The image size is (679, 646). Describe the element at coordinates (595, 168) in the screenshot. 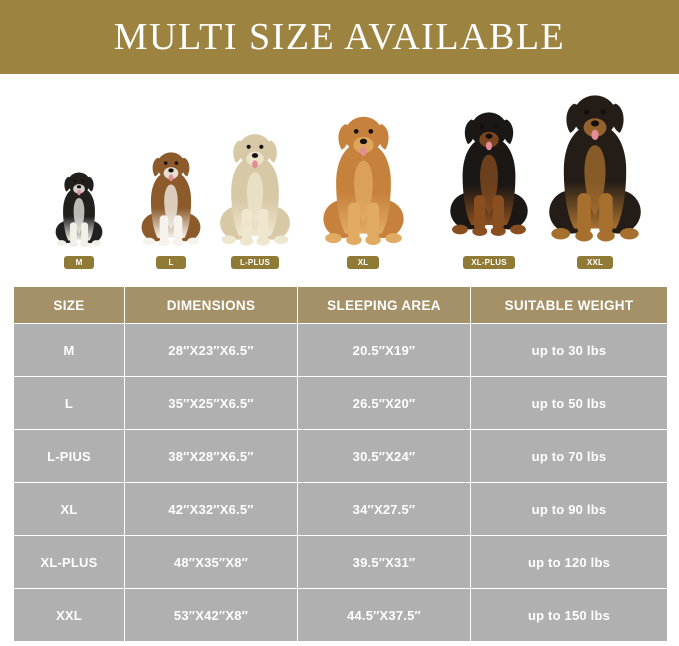

I see `german-shepherd-dog-icon` at that location.